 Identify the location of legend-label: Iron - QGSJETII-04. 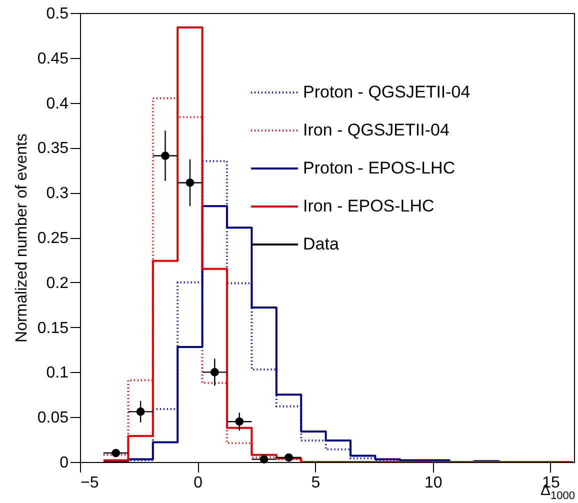
(376, 130).